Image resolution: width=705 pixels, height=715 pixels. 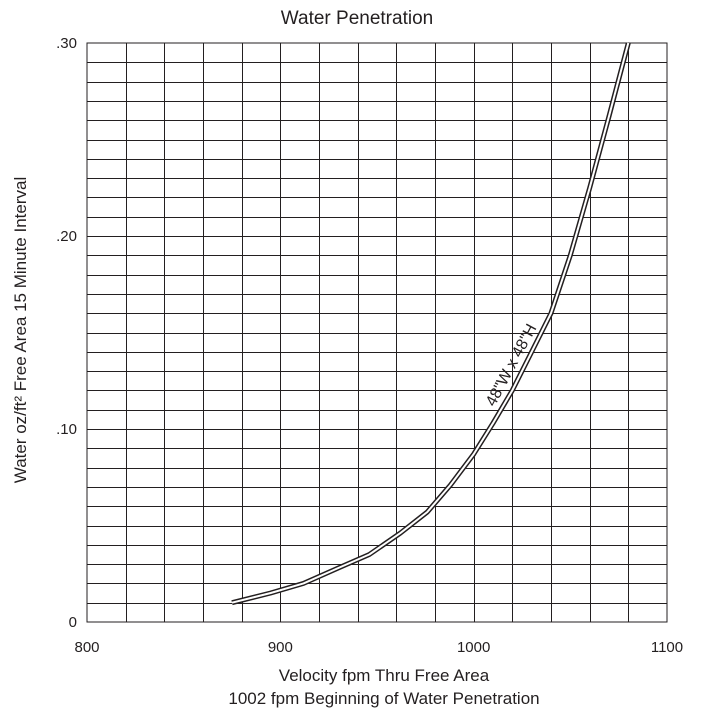 I want to click on chart-title: Water Penetration, so click(x=357, y=18).